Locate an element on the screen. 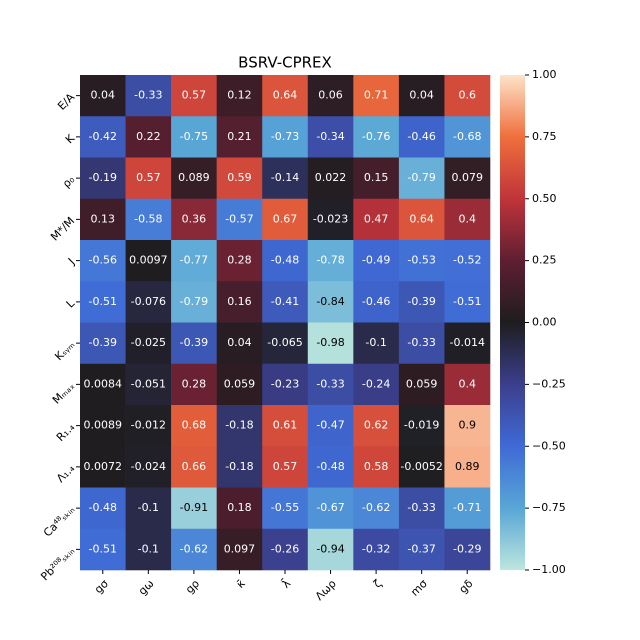 This screenshot has width=640, height=640. cell-label: -0.77 is located at coordinates (194, 260).